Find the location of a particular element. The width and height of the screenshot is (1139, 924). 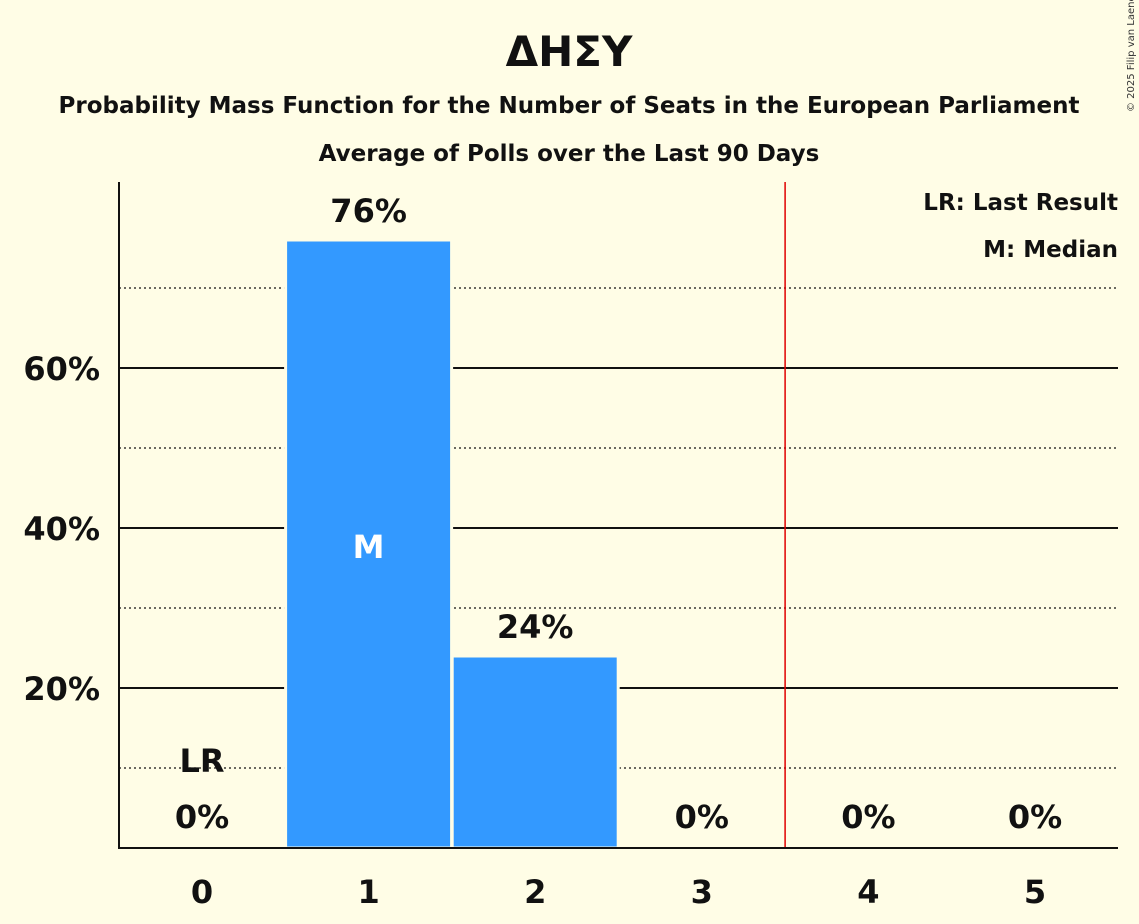

copyright: © 2025 Filip van Laenen is located at coordinates (1131, 56).